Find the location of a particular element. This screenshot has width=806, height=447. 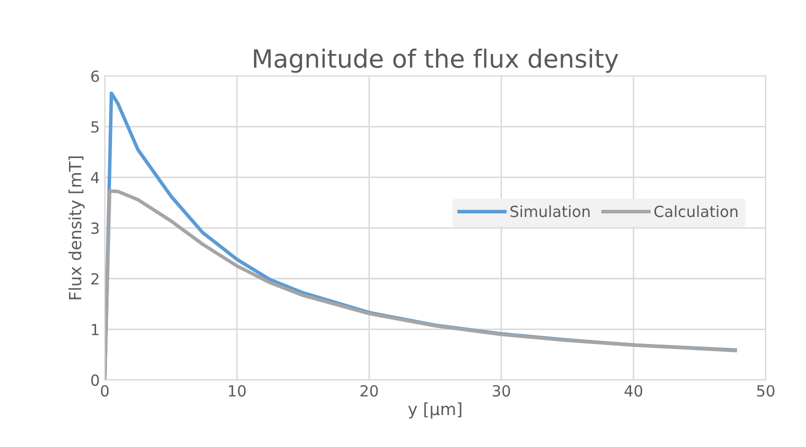

x-tick-label: 50 is located at coordinates (765, 391).